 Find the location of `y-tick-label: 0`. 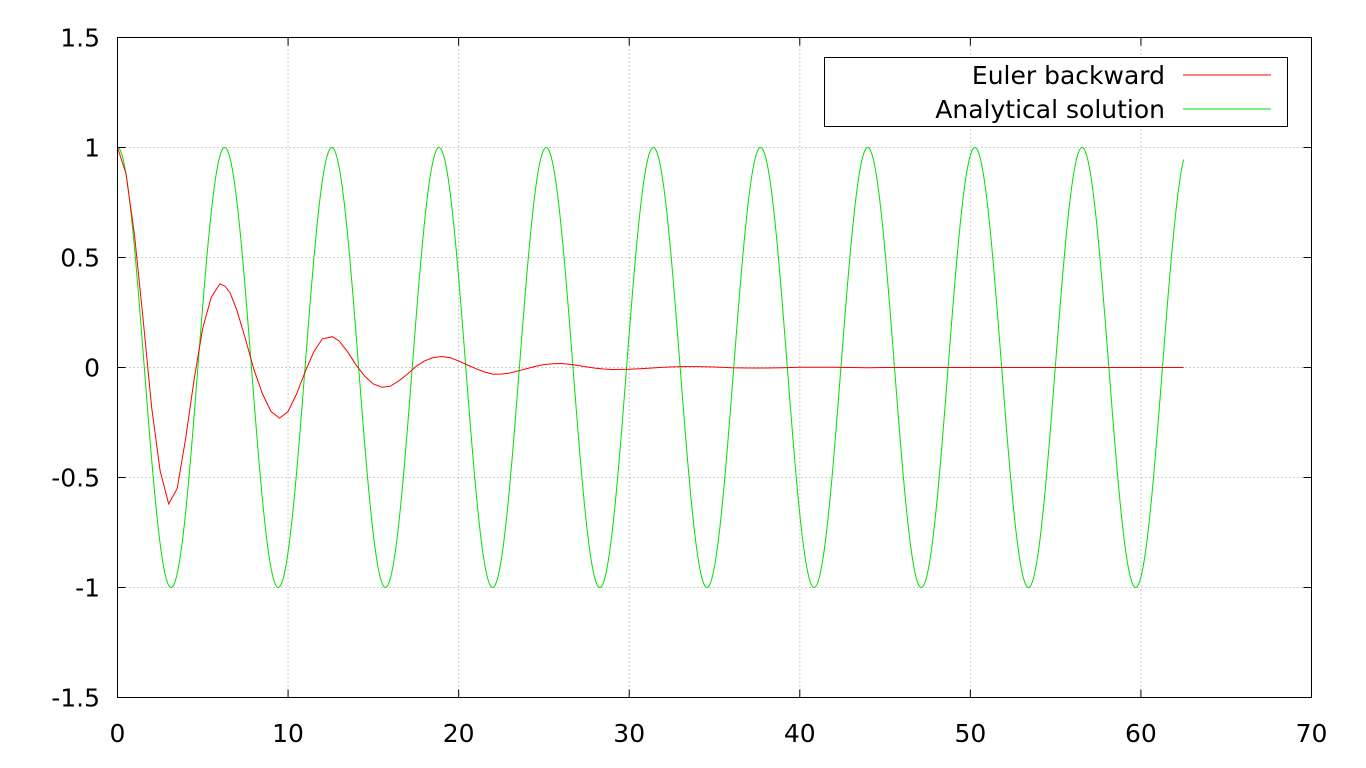

y-tick-label: 0 is located at coordinates (92, 368).